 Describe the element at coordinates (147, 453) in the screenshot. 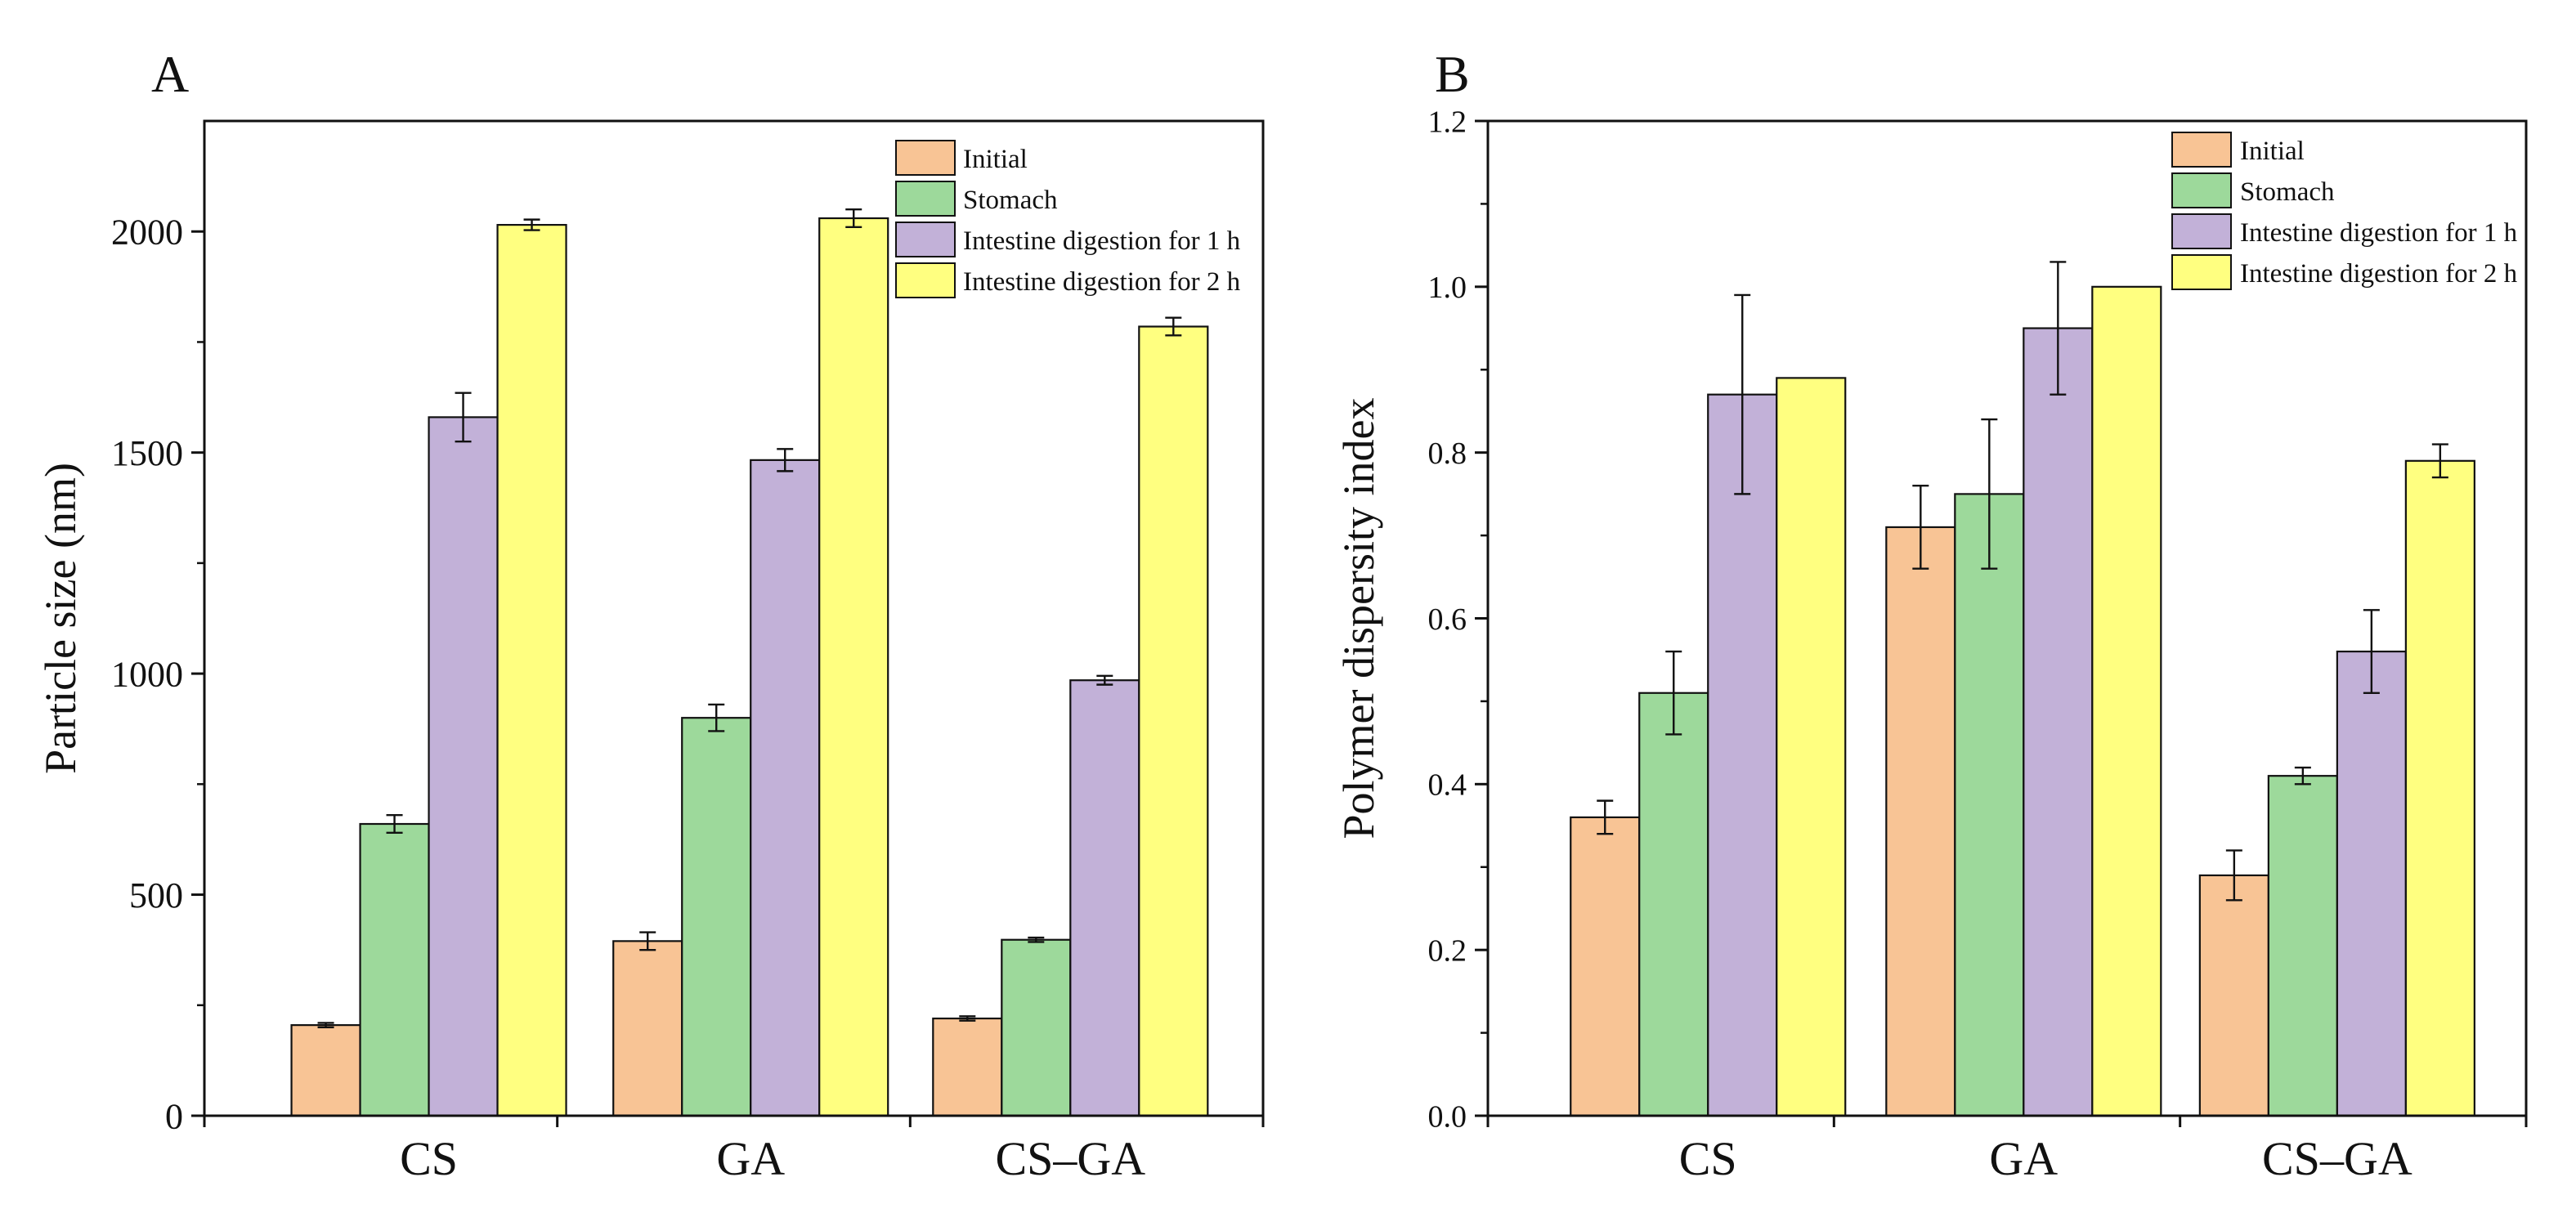

I see `y-tick-label: 1500` at that location.